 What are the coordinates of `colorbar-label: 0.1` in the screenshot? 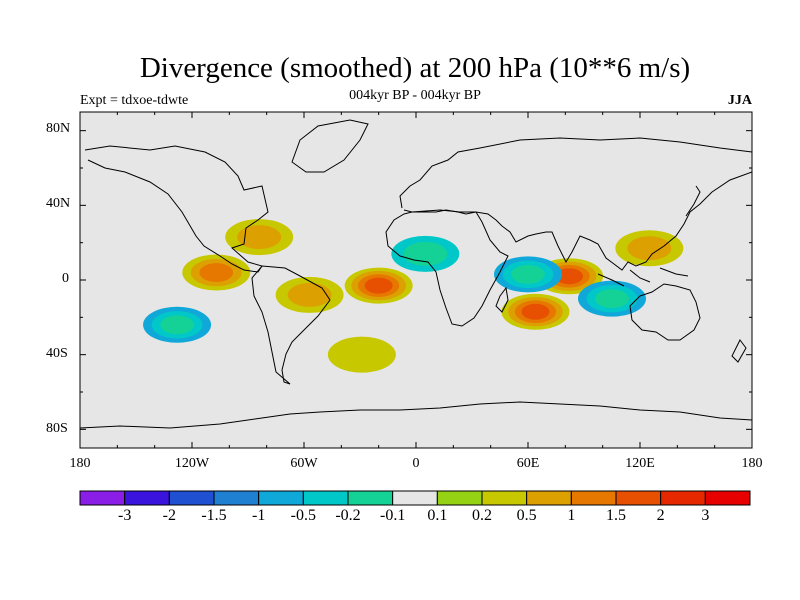 It's located at (437, 515).